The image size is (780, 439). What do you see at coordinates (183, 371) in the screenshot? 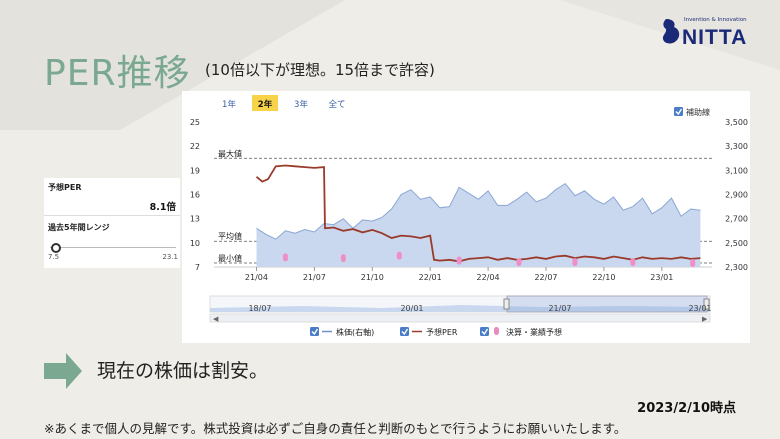
I see `conclusion-text: 現在の株価は割安。` at bounding box center [183, 371].